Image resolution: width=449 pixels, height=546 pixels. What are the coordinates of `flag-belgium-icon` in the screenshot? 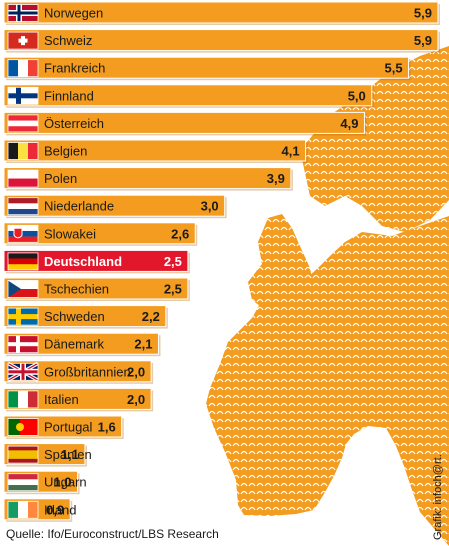 It's located at (23, 151).